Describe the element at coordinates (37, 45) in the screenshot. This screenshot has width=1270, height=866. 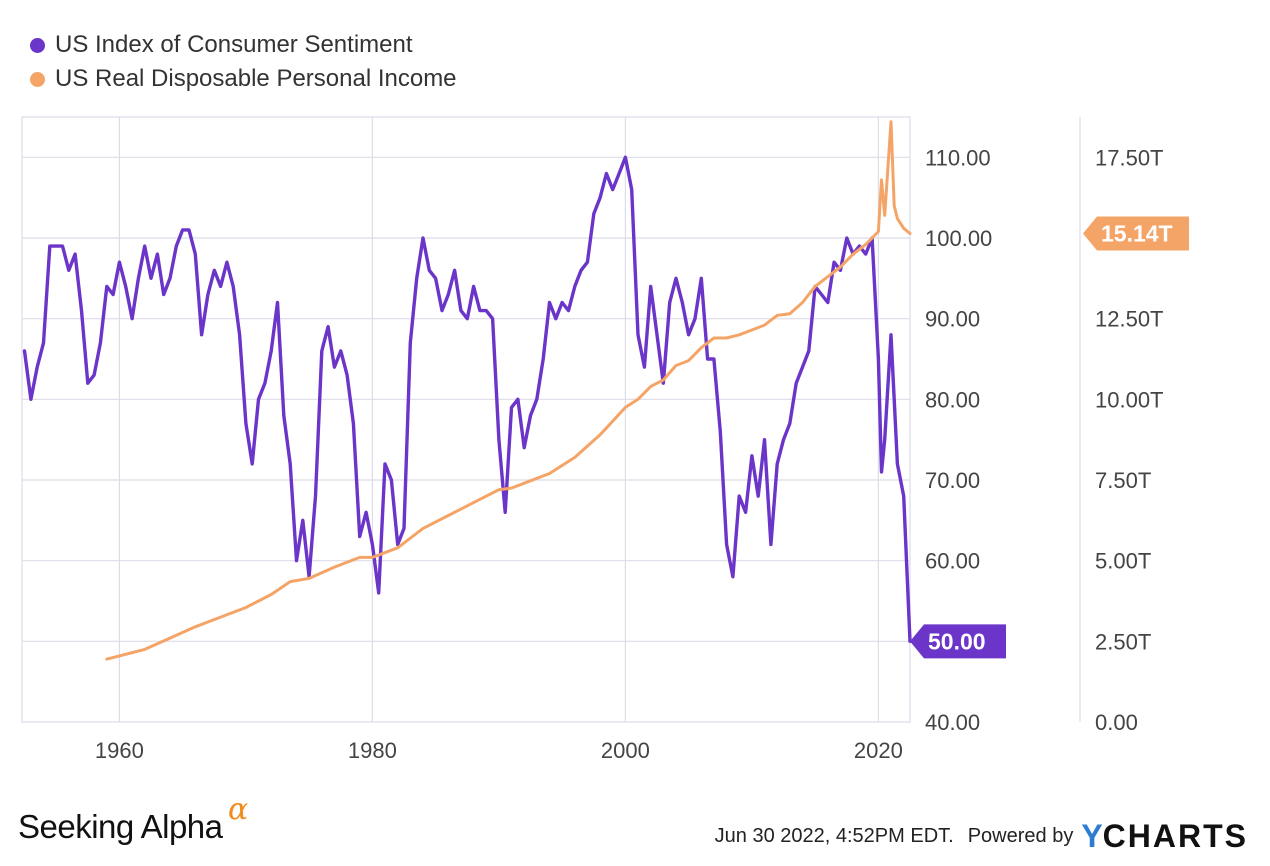
I see `legend-dot-sentiment` at that location.